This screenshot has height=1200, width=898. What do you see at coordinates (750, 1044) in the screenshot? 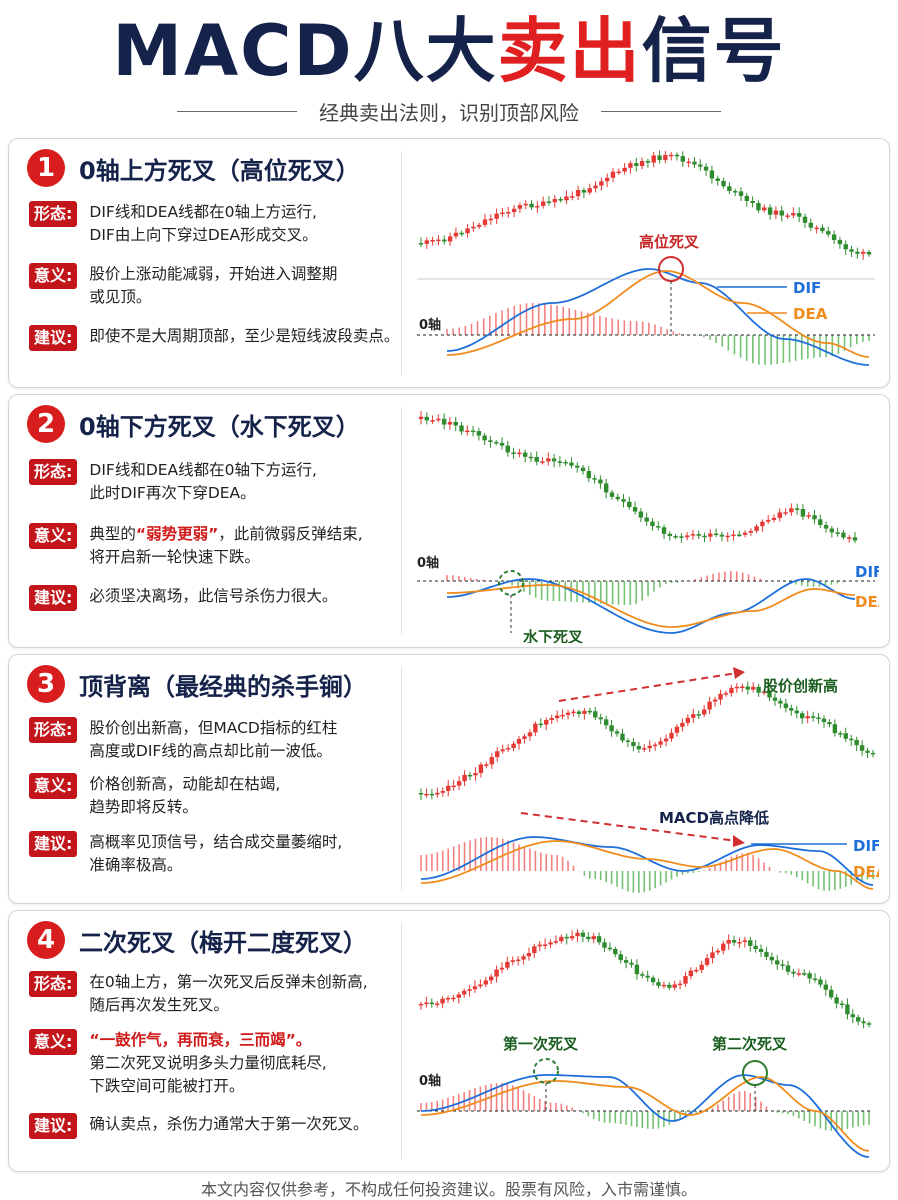
I see `callout-second-cross: 第二次死叉` at bounding box center [750, 1044].